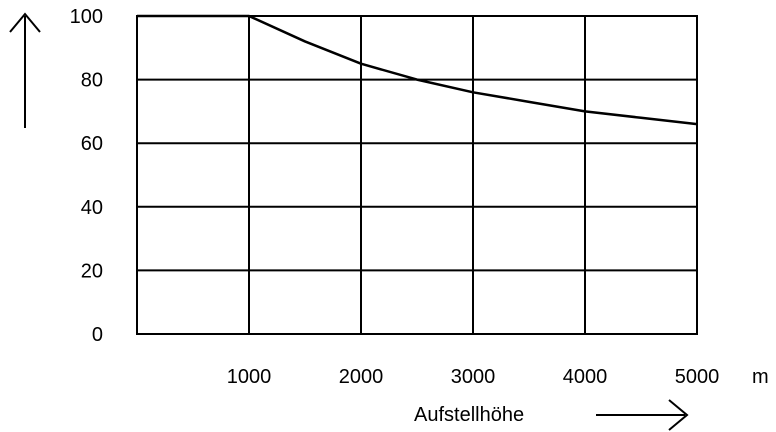  I want to click on x-tick-label: 5000, so click(697, 377).